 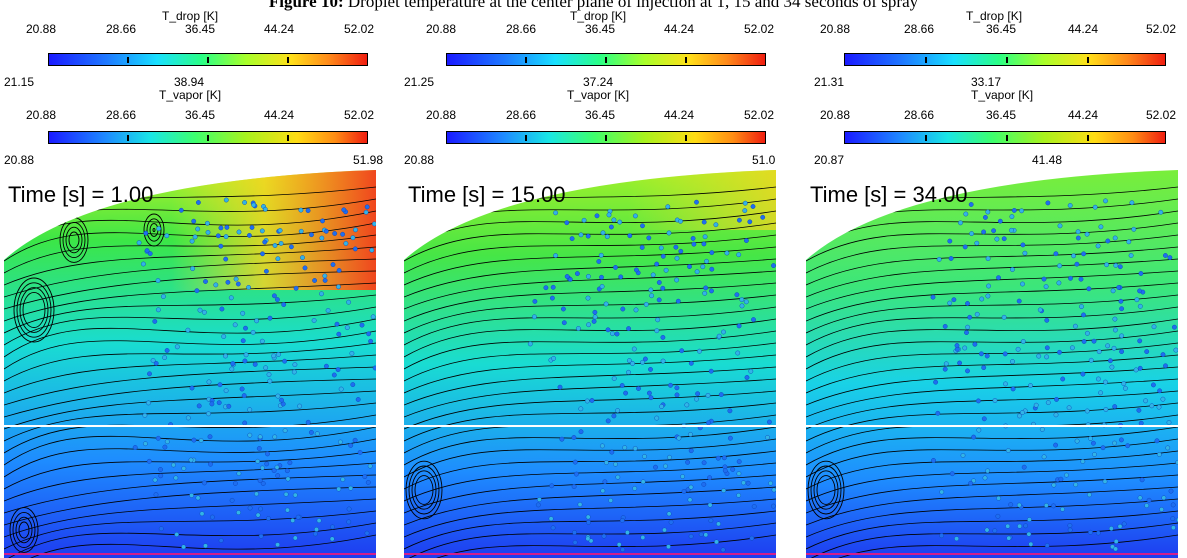 I want to click on time-label: Time [s] = 1.00, so click(x=81, y=194).